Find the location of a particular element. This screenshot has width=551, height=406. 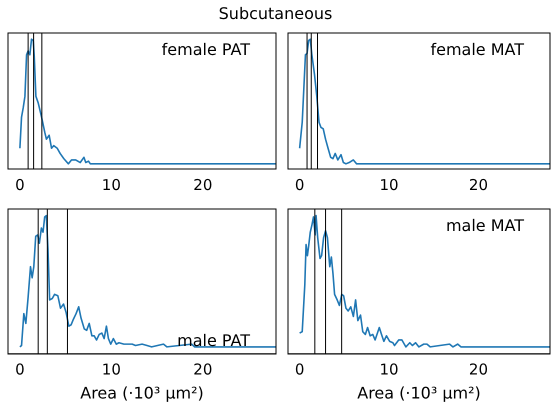

annotation: male PAT is located at coordinates (213, 340).